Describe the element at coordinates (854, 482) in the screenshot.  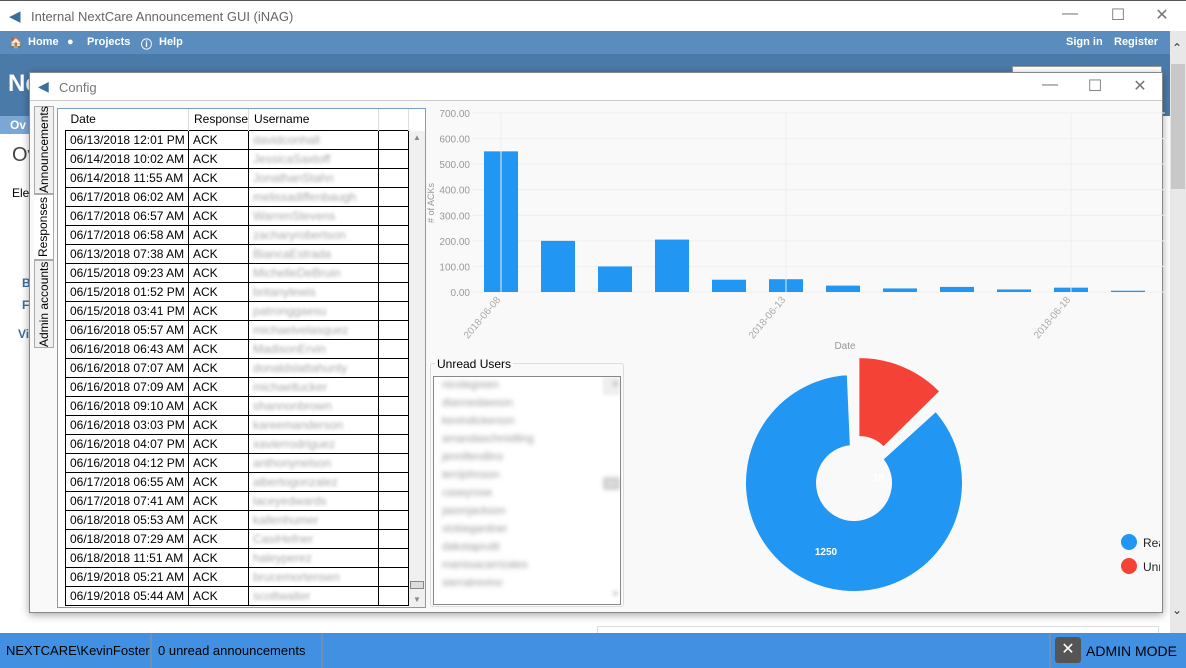
I see `slice-read` at that location.